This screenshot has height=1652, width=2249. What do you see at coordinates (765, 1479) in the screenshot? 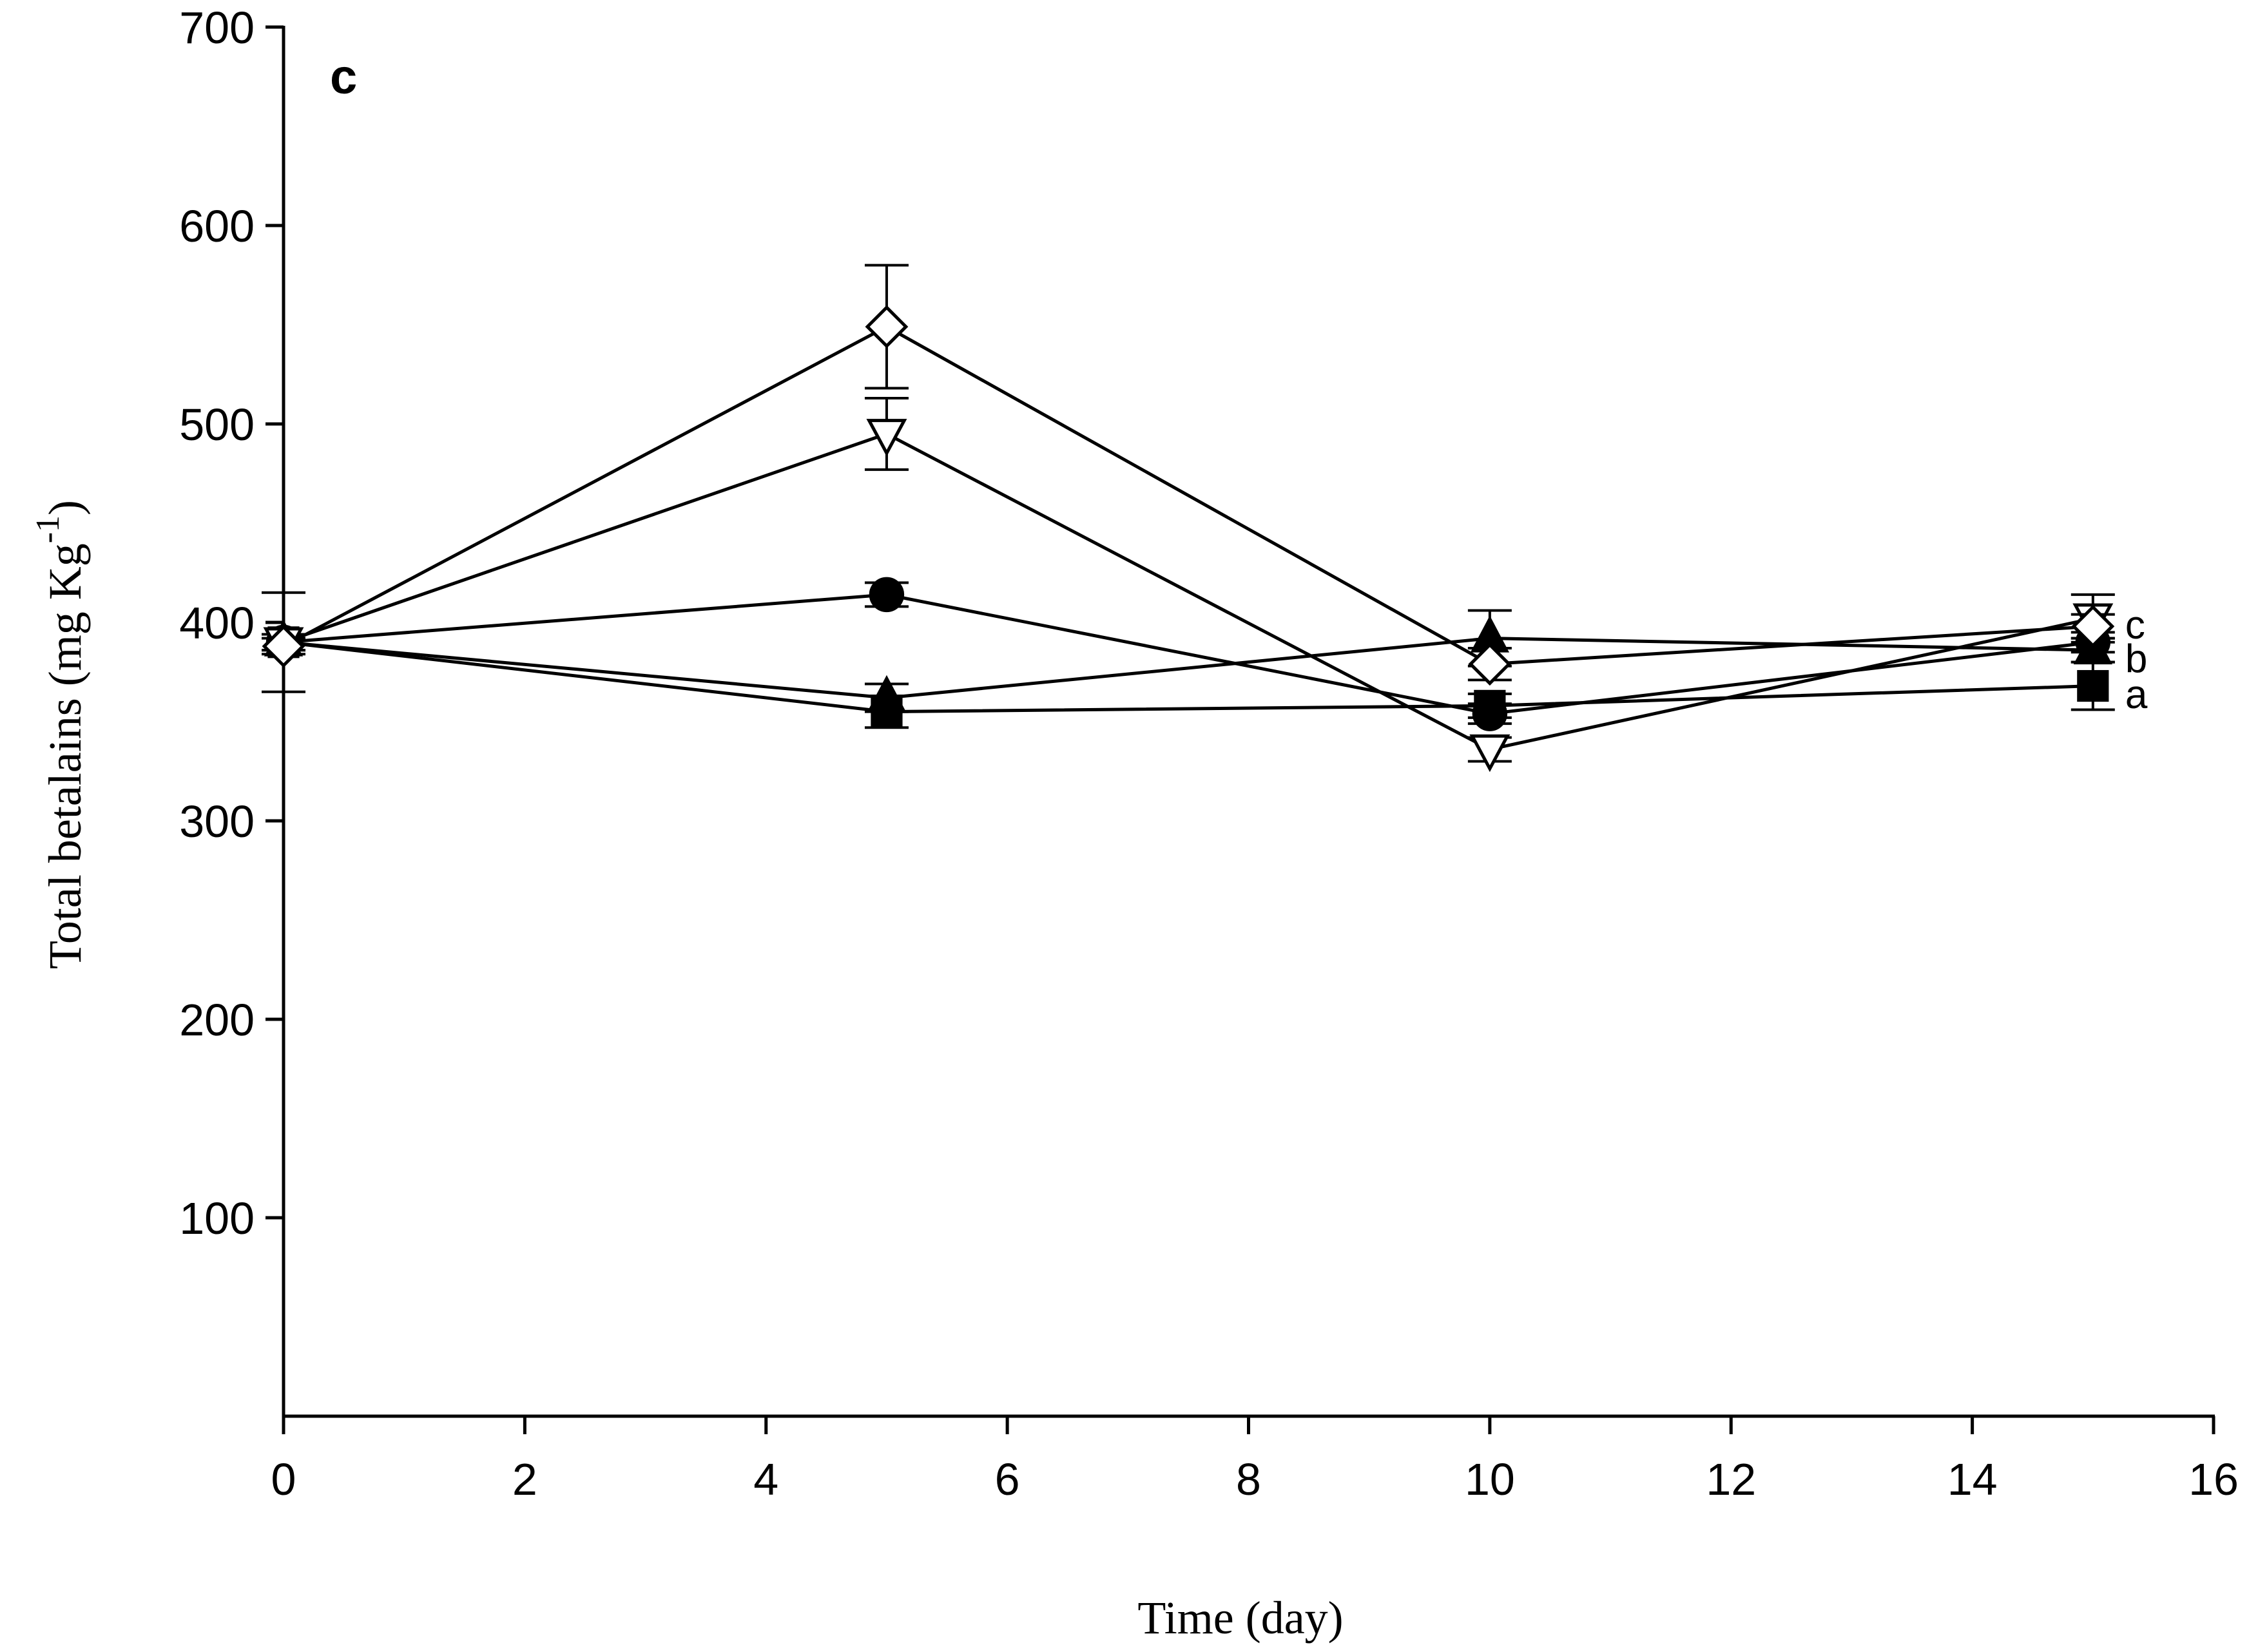
I see `x-tick-label: 4` at bounding box center [765, 1479].